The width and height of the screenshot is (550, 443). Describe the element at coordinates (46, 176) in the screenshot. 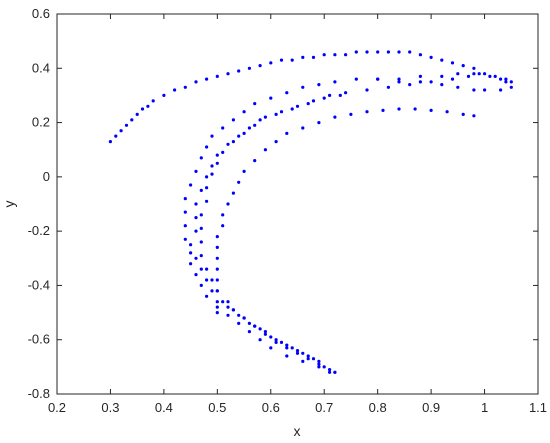

I see `y-tick-label: 0` at that location.